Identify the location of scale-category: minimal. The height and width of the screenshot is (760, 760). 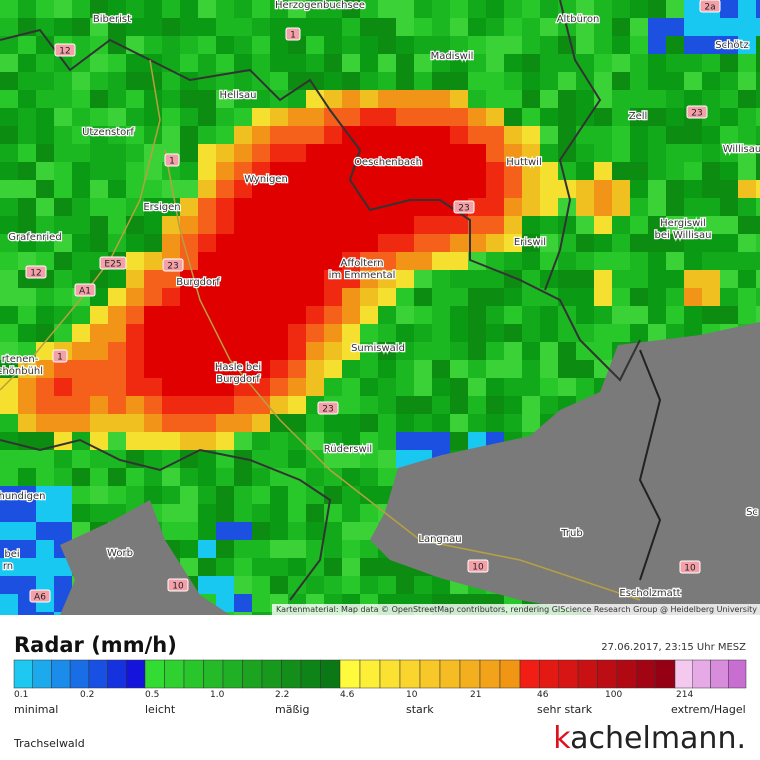
(36, 709).